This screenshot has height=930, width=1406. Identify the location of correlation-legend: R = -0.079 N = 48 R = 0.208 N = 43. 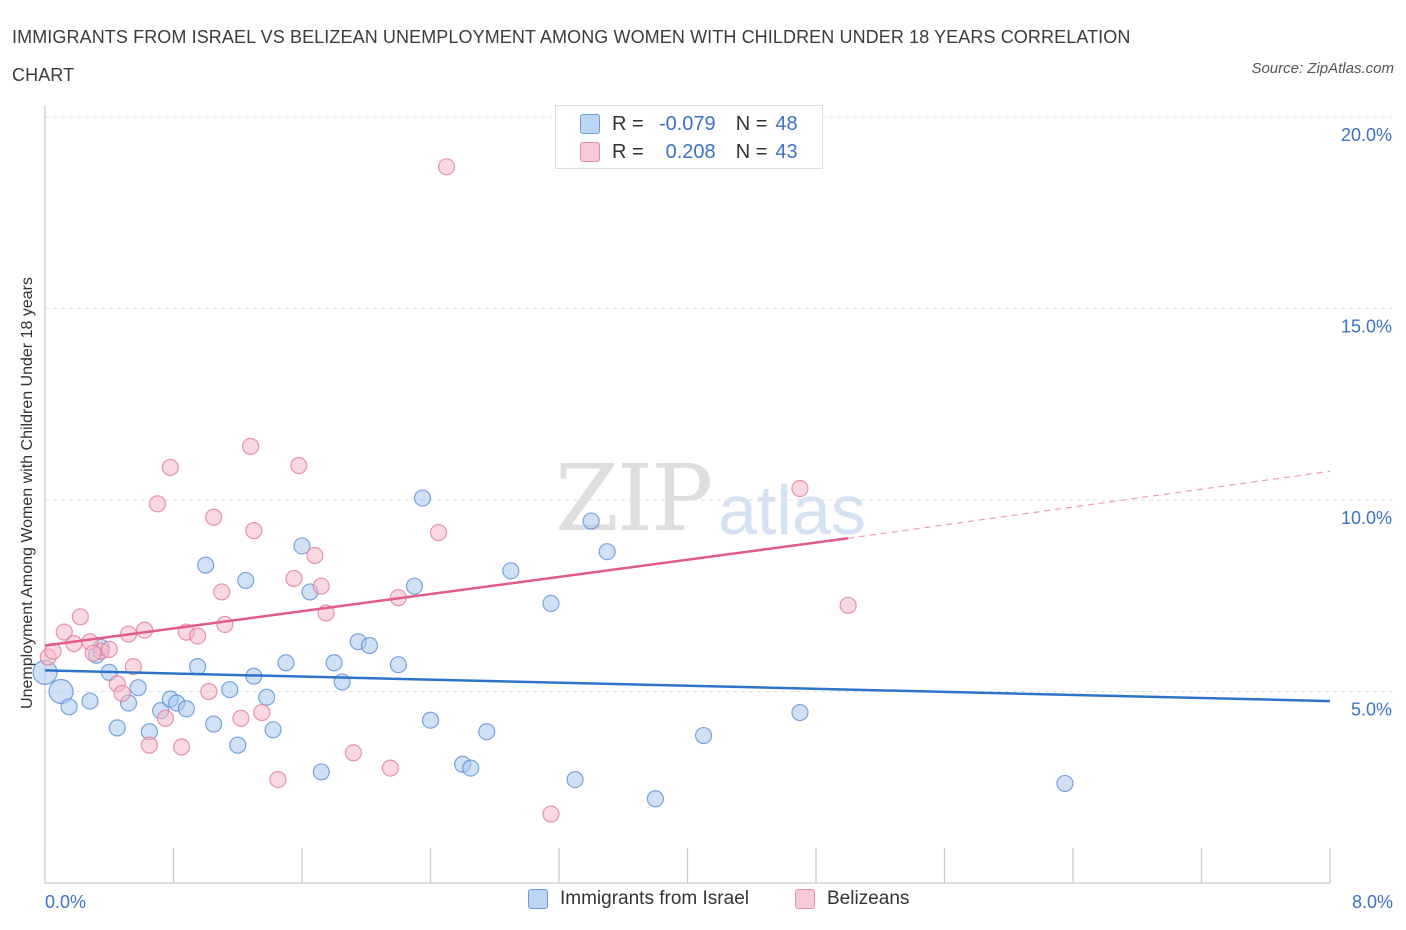
(689, 137).